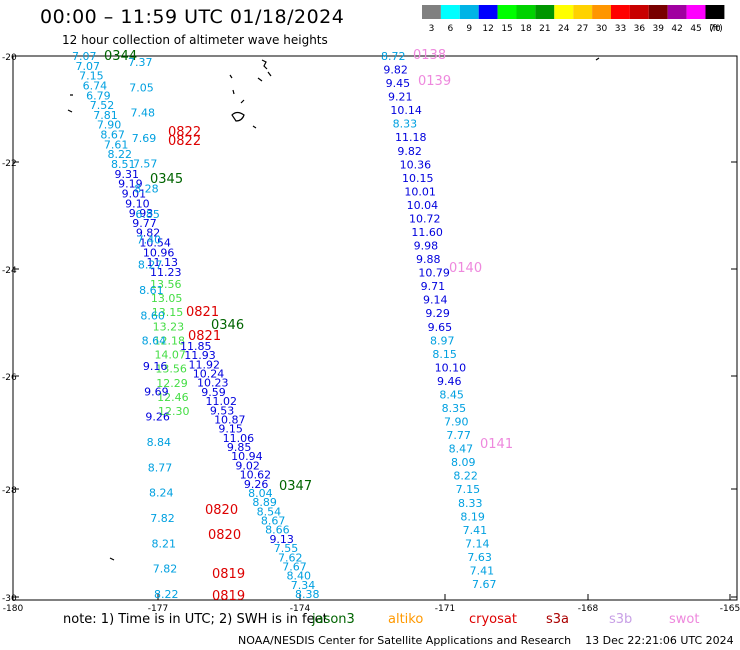  What do you see at coordinates (159, 252) in the screenshot?
I see `wave-height-reading: 10.96` at bounding box center [159, 252].